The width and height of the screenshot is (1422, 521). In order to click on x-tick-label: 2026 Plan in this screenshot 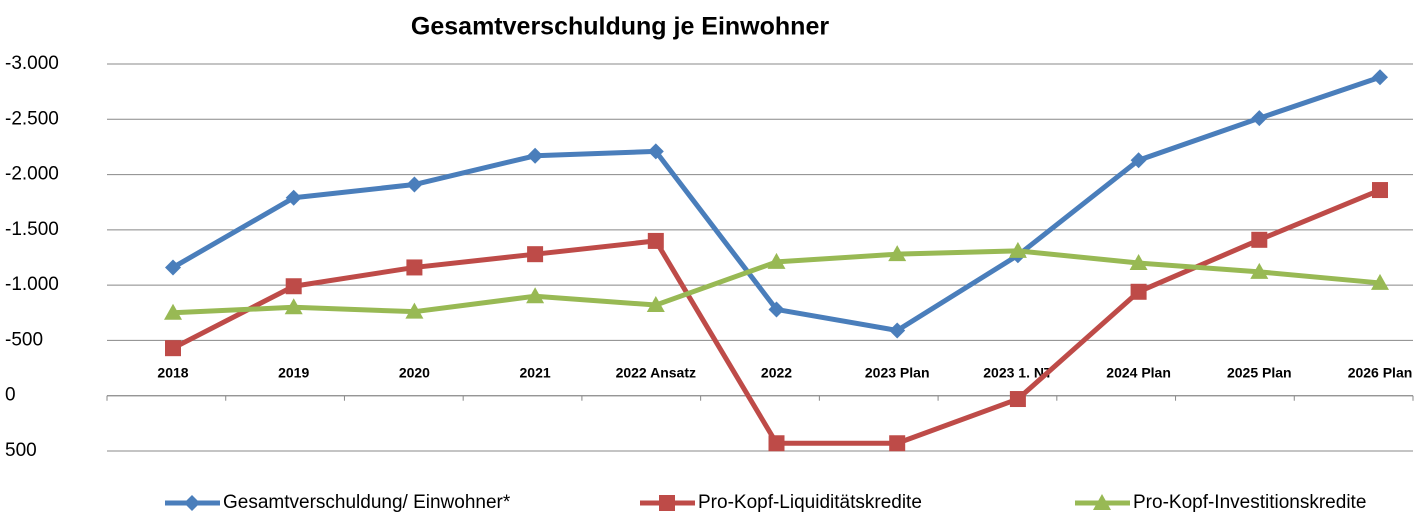, I will do `click(1380, 372)`.